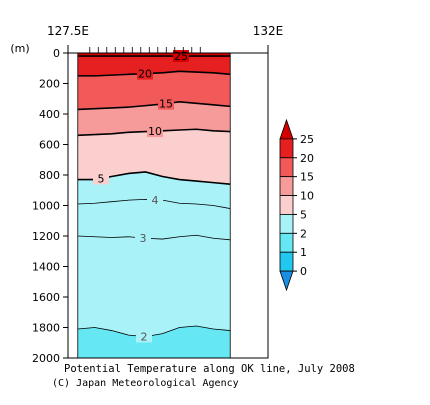 The image size is (430, 405). I want to click on y-tick-label-200: 200, so click(49, 84).